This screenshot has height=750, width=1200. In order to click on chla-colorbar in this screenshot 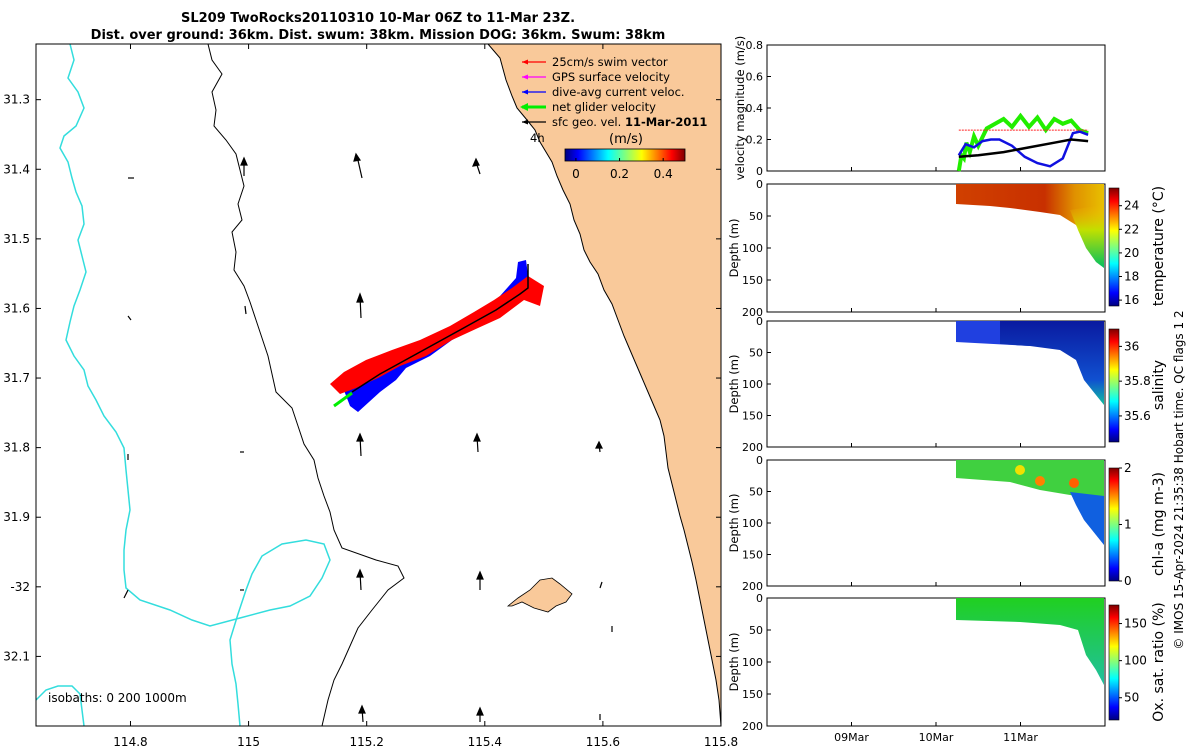, I will do `click(1114, 524)`.